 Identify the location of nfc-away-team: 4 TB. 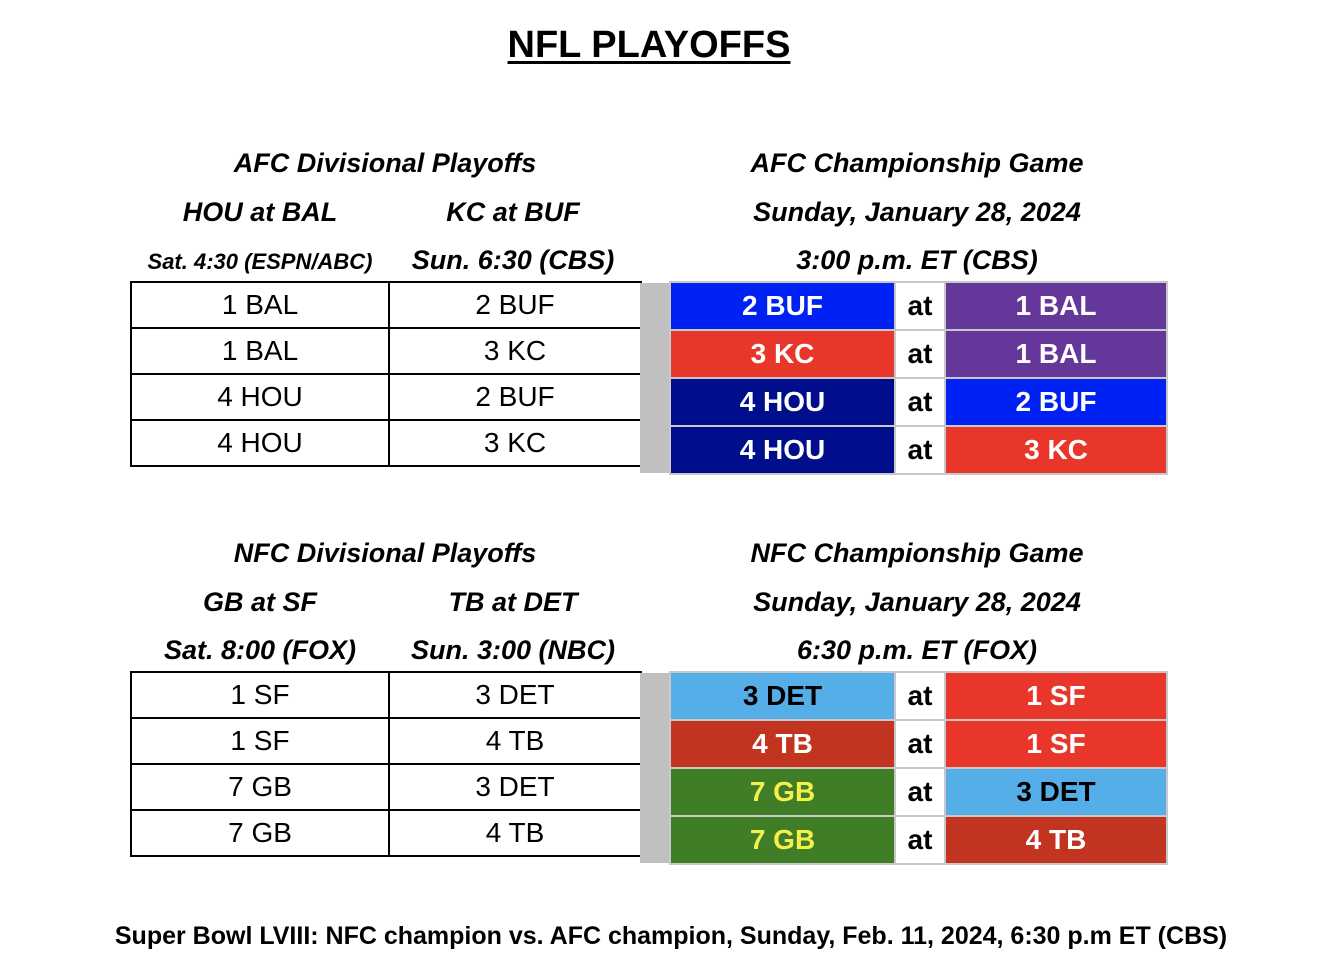
(782, 744).